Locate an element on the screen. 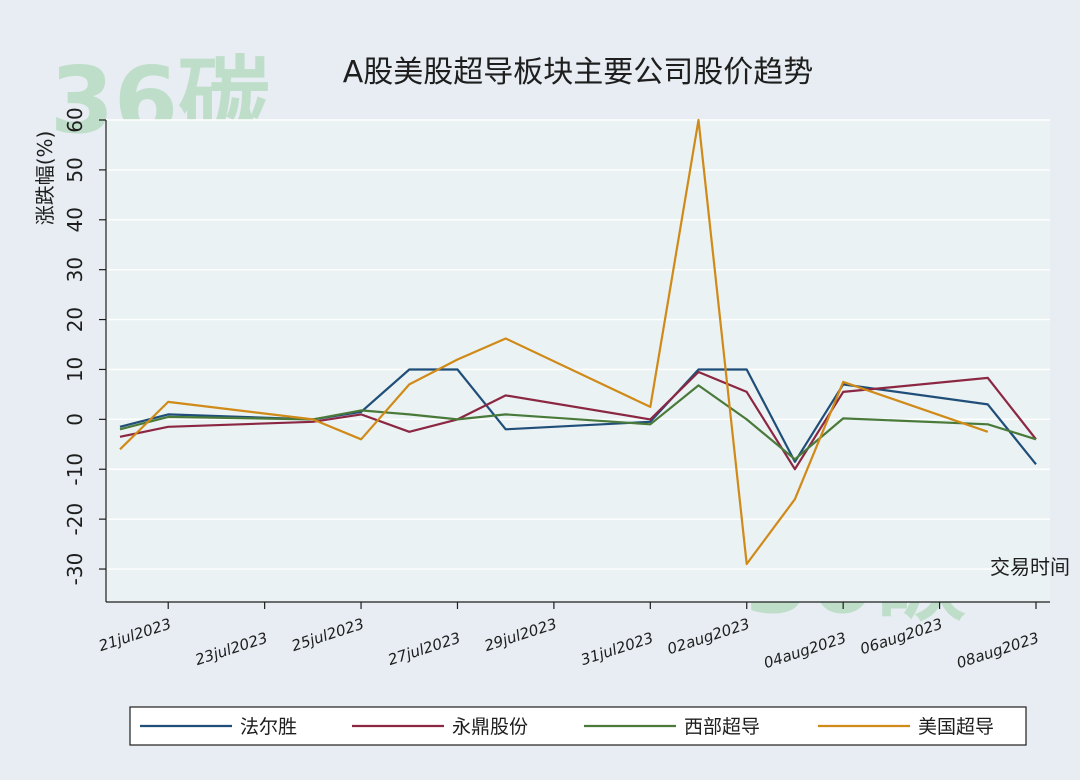 The image size is (1080, 780). x-tick-label: 27jul2023 is located at coordinates (424, 649).